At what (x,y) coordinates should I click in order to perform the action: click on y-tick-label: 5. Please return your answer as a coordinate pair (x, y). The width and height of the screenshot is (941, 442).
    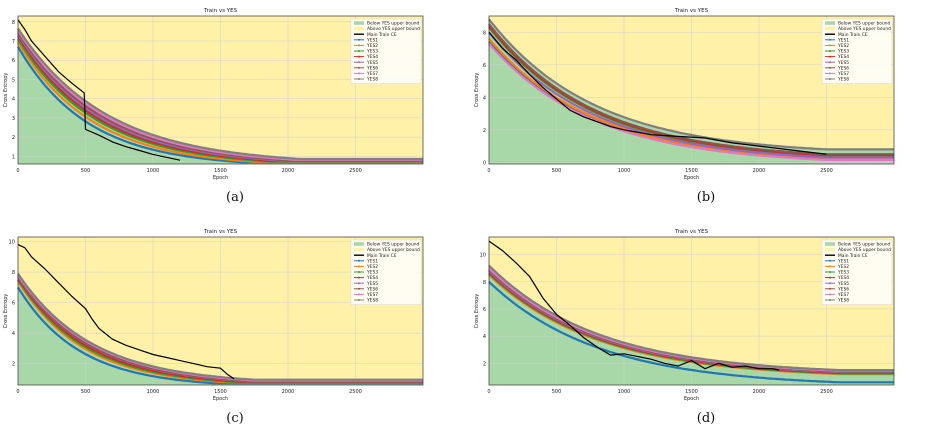
    Looking at the image, I should click on (13, 80).